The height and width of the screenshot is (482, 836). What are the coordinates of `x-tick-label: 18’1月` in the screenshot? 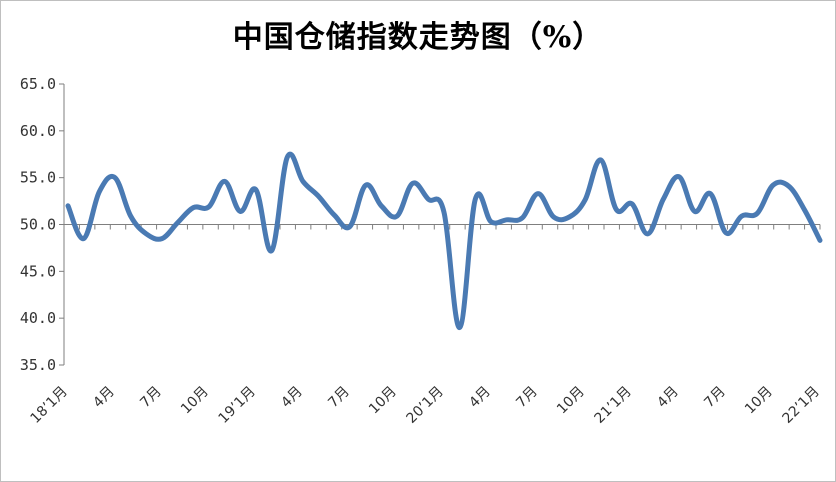 It's located at (49, 405).